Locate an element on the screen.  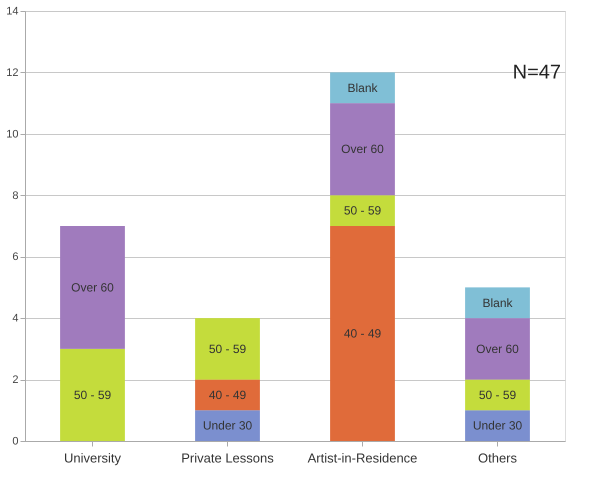
series-label: 40 - 49 is located at coordinates (227, 395).